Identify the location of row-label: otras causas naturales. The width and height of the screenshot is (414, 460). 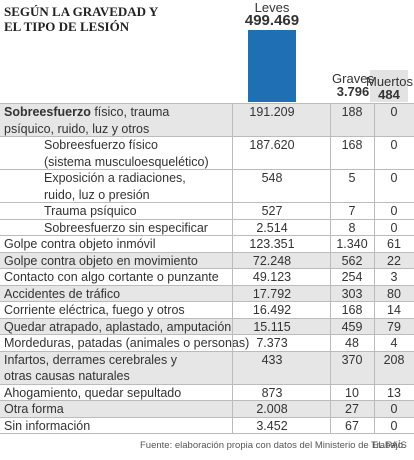
(67, 376).